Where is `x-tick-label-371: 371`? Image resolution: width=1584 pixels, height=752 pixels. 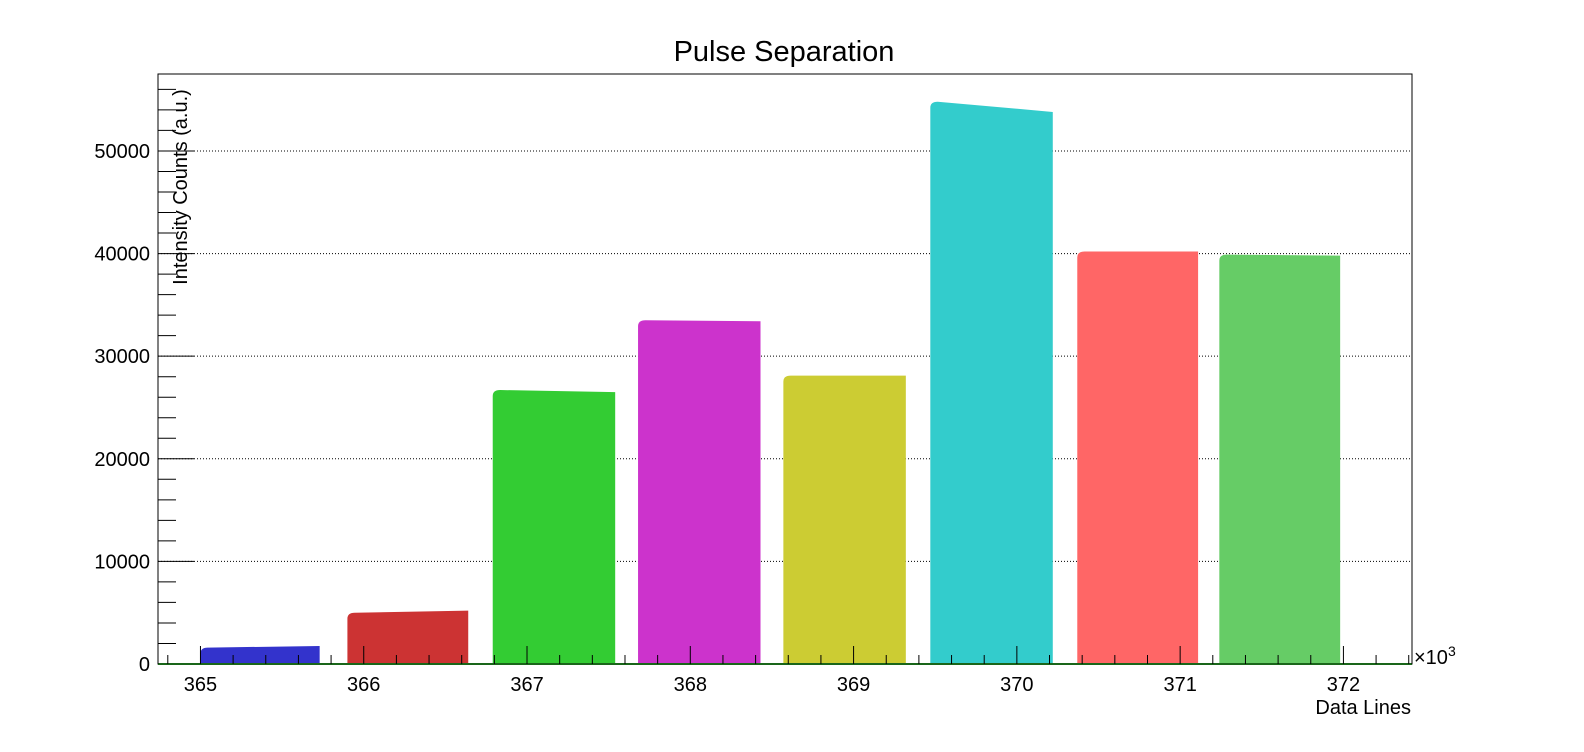 x-tick-label-371: 371 is located at coordinates (1179, 685).